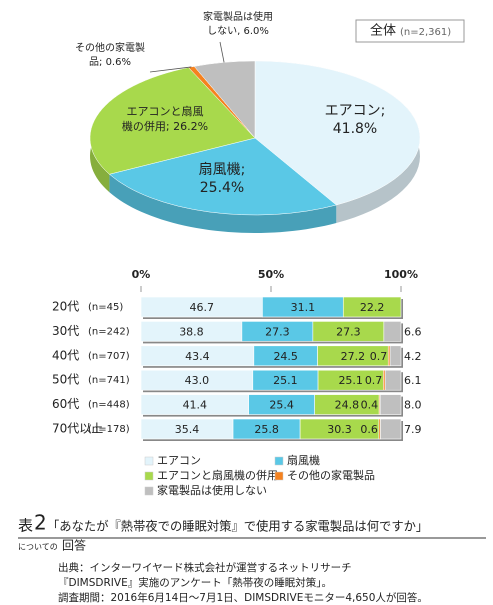 Image resolution: width=493 pixels, height=605 pixels. What do you see at coordinates (303, 307) in the screenshot?
I see `value-label: 31.1` at bounding box center [303, 307].